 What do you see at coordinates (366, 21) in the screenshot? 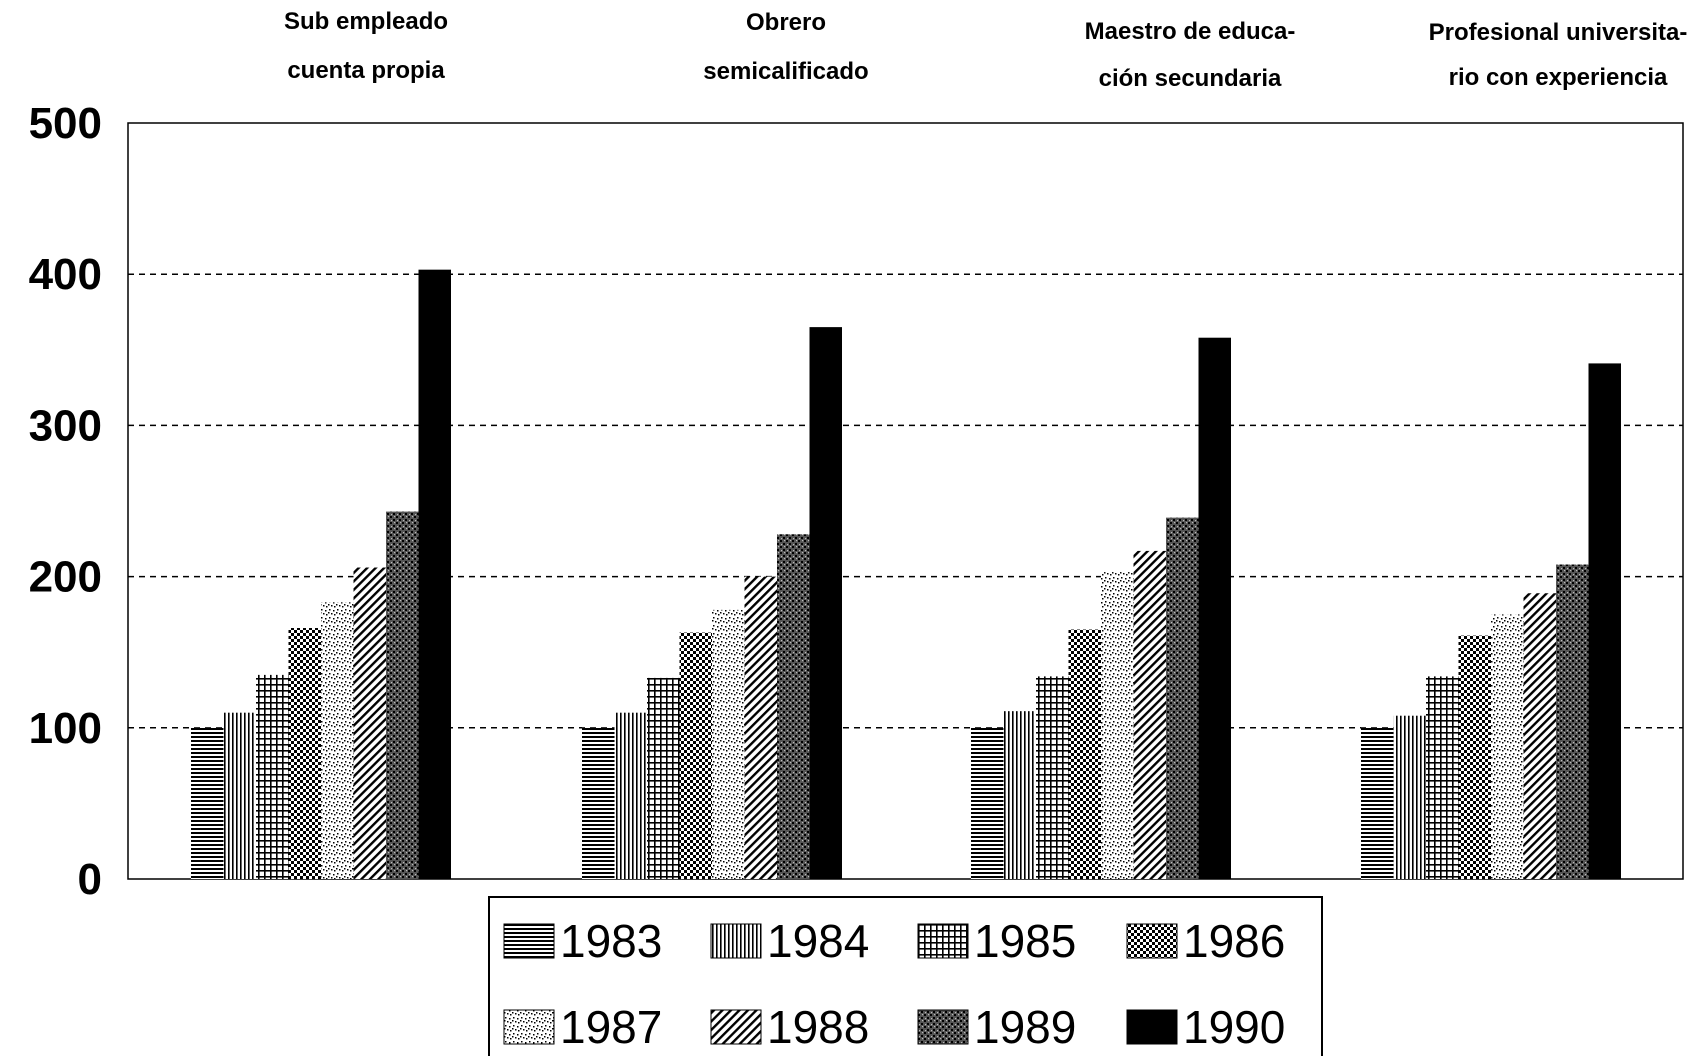
I see `category-label-0-line-0: Sub empleado` at bounding box center [366, 21].